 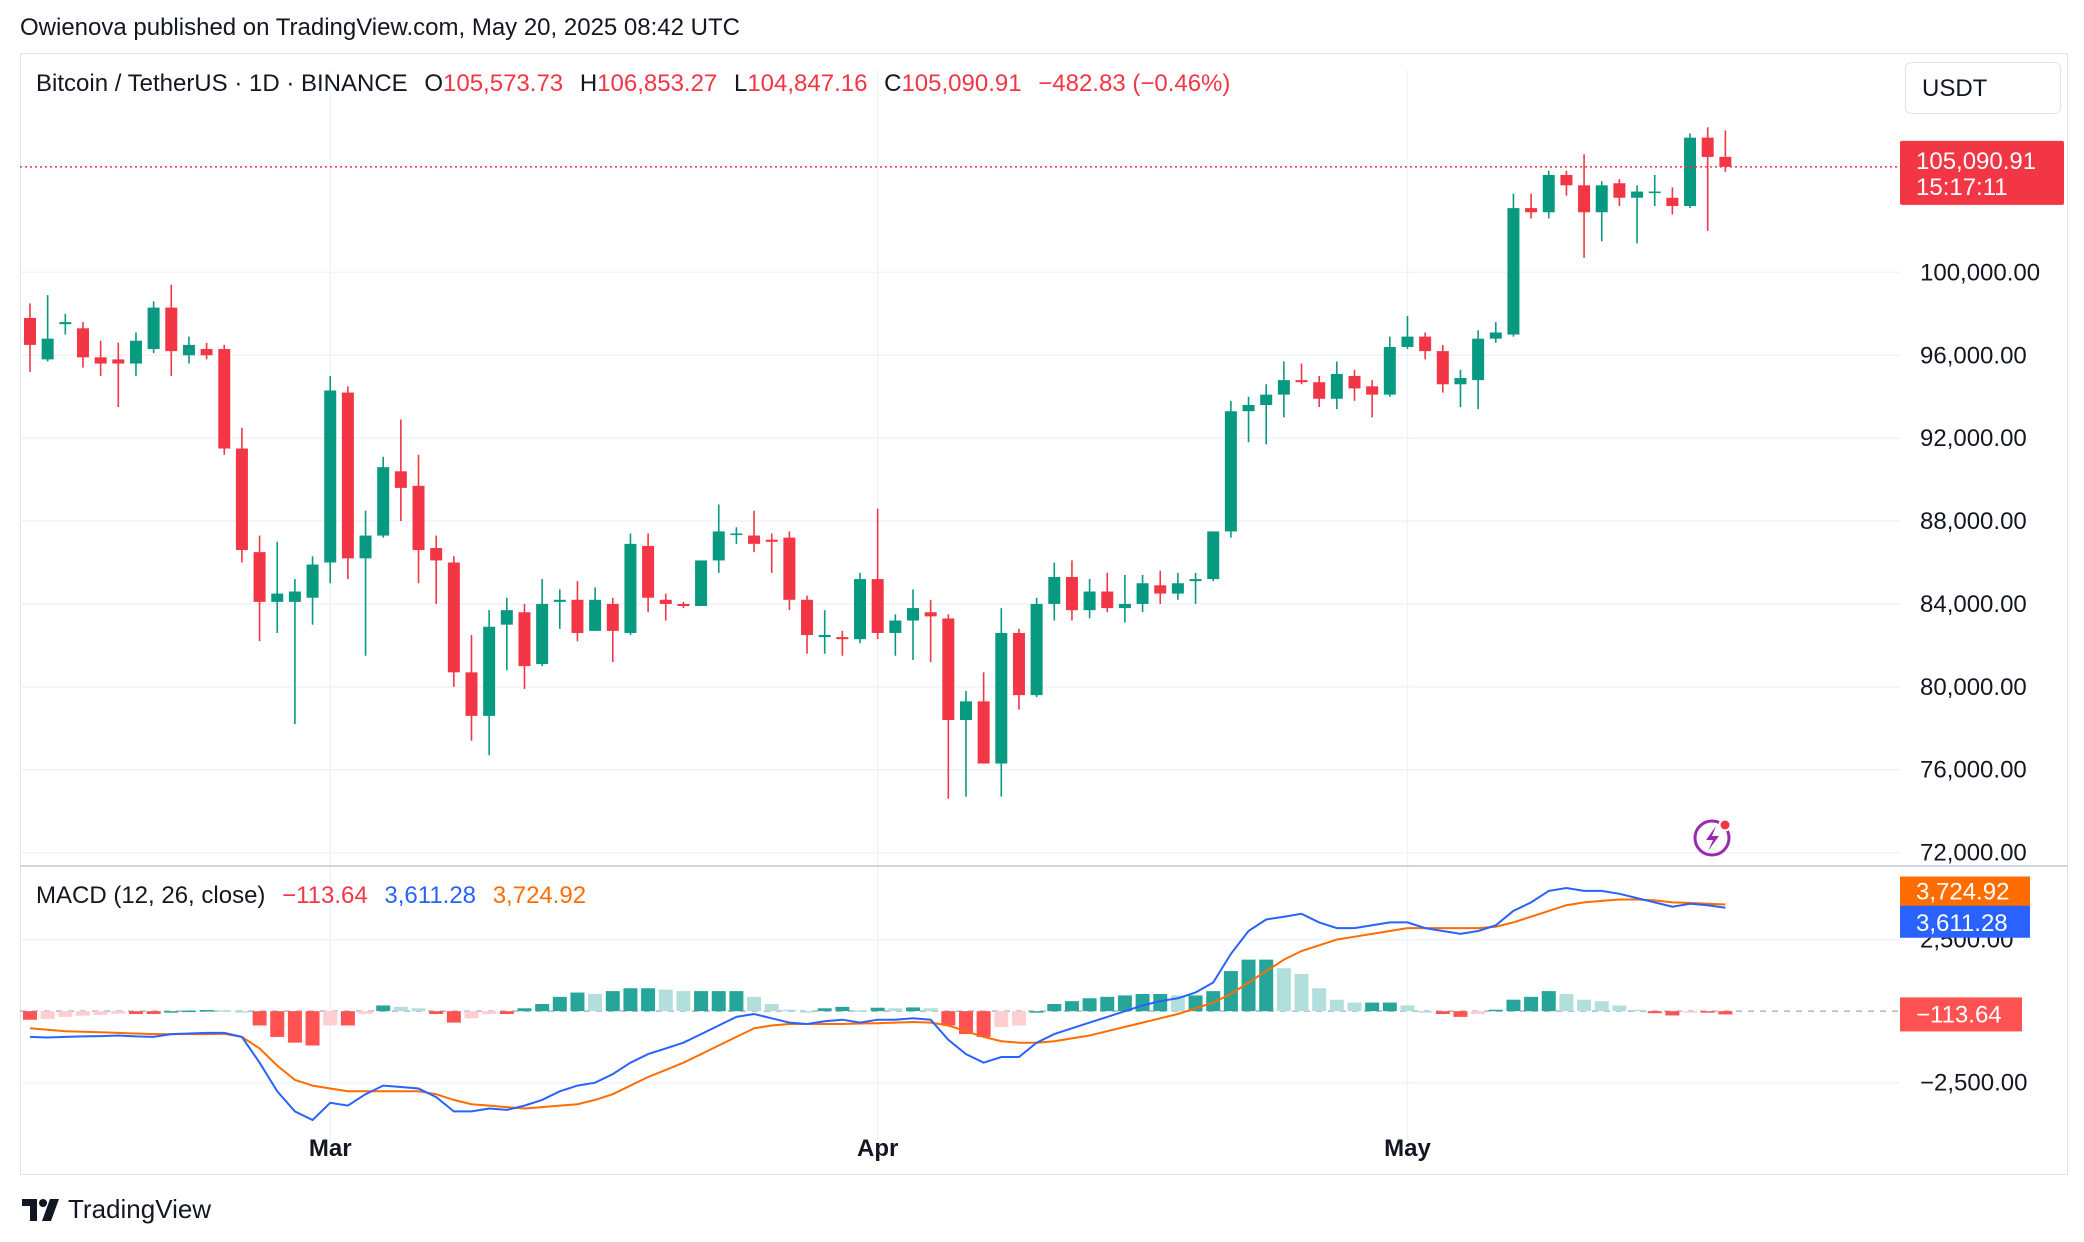 I want to click on open-value: 105,573.73, so click(x=503, y=83).